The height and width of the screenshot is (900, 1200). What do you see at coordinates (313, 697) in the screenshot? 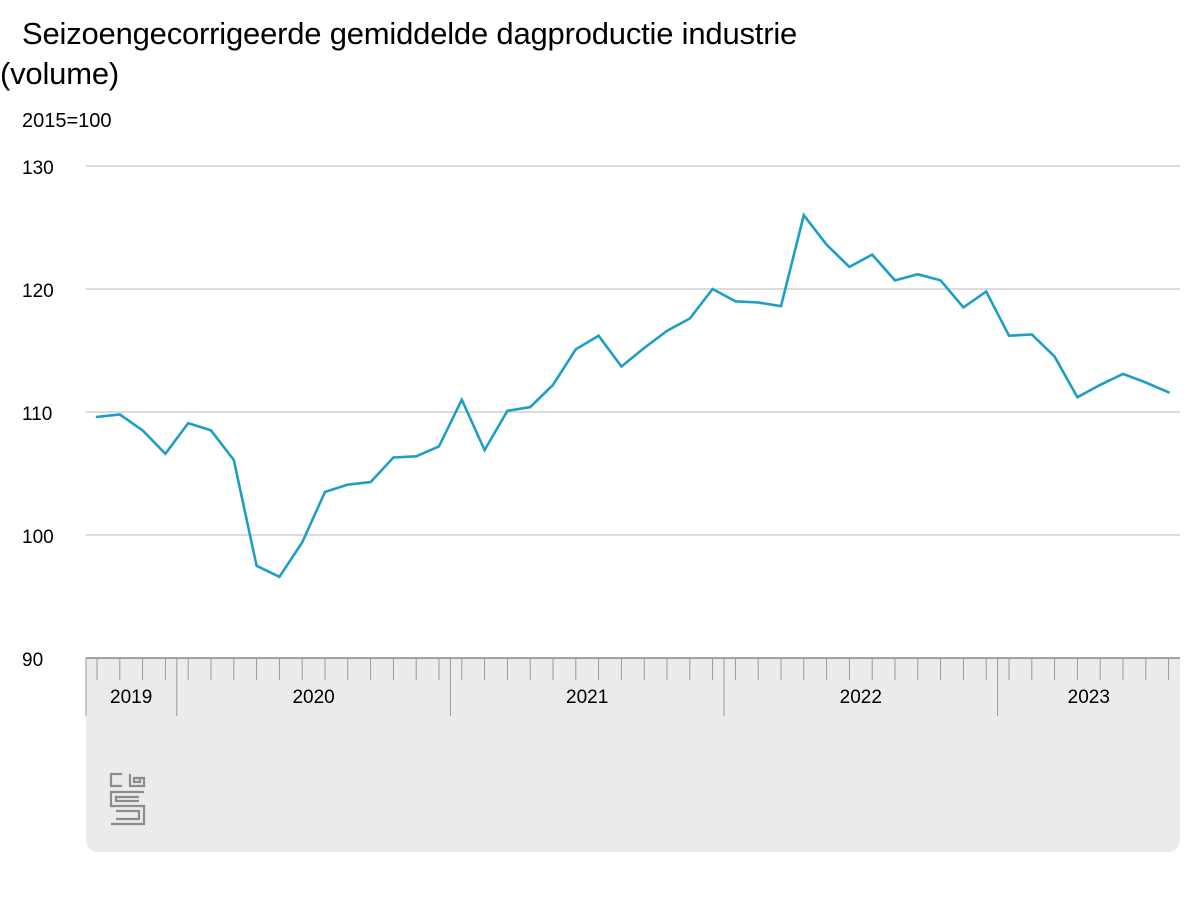
I see `x-year-label-2020: 2020` at bounding box center [313, 697].